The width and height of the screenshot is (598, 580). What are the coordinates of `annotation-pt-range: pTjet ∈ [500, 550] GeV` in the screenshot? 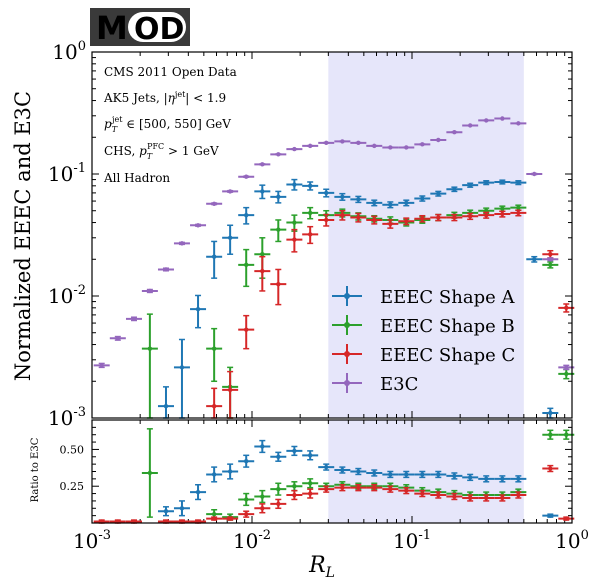 It's located at (167, 124).